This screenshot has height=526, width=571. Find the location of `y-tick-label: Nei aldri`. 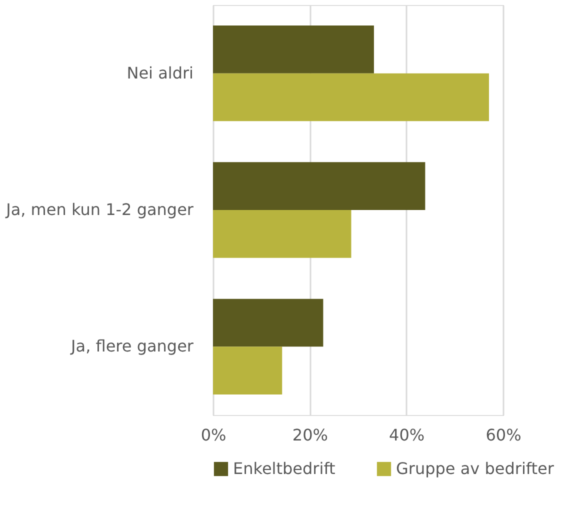

y-tick-label: Nei aldri is located at coordinates (160, 72).